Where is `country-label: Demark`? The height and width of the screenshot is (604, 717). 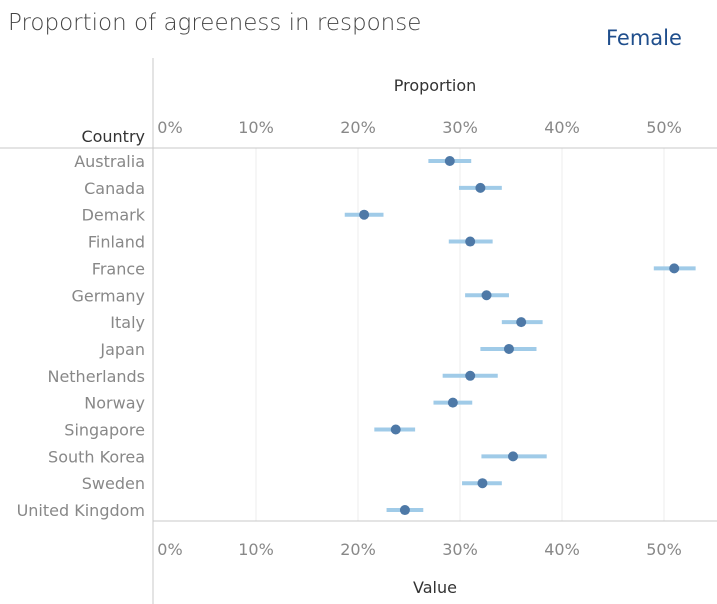
country-label: Demark is located at coordinates (114, 215).